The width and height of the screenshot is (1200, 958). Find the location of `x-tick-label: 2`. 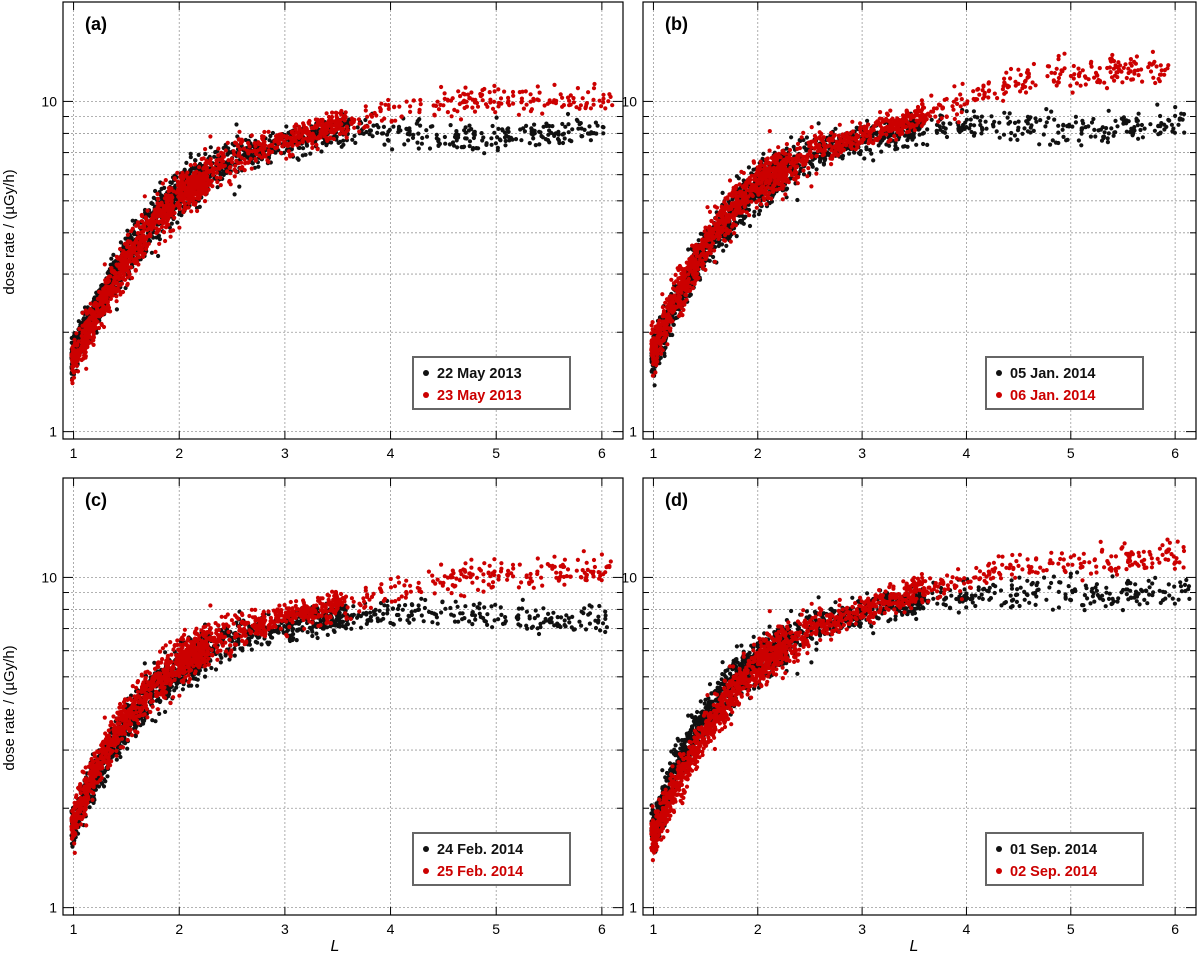

x-tick-label: 2 is located at coordinates (179, 453).